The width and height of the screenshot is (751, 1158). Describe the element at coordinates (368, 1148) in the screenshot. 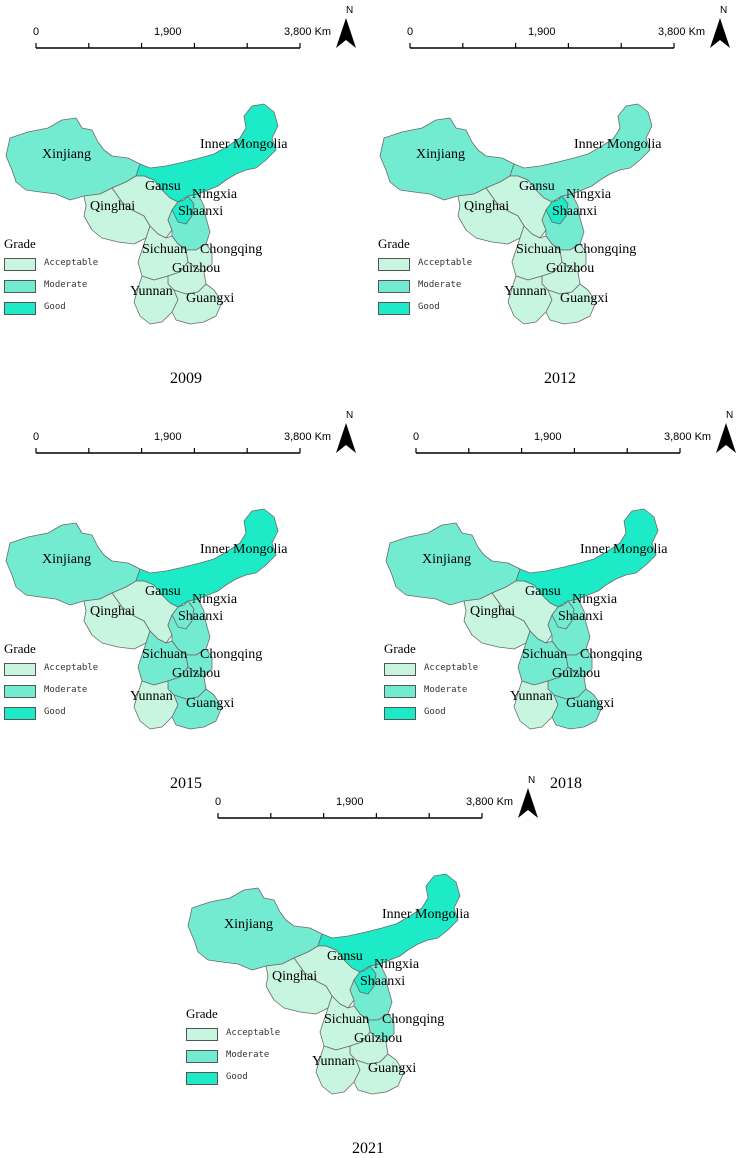

I see `year-caption: 2021` at that location.